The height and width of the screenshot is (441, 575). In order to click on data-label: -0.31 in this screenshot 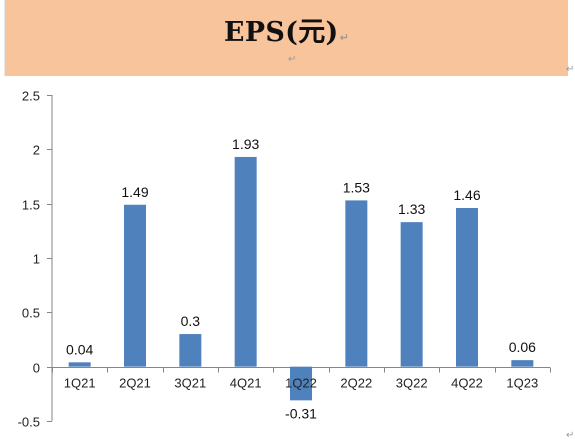, I will do `click(301, 413)`.